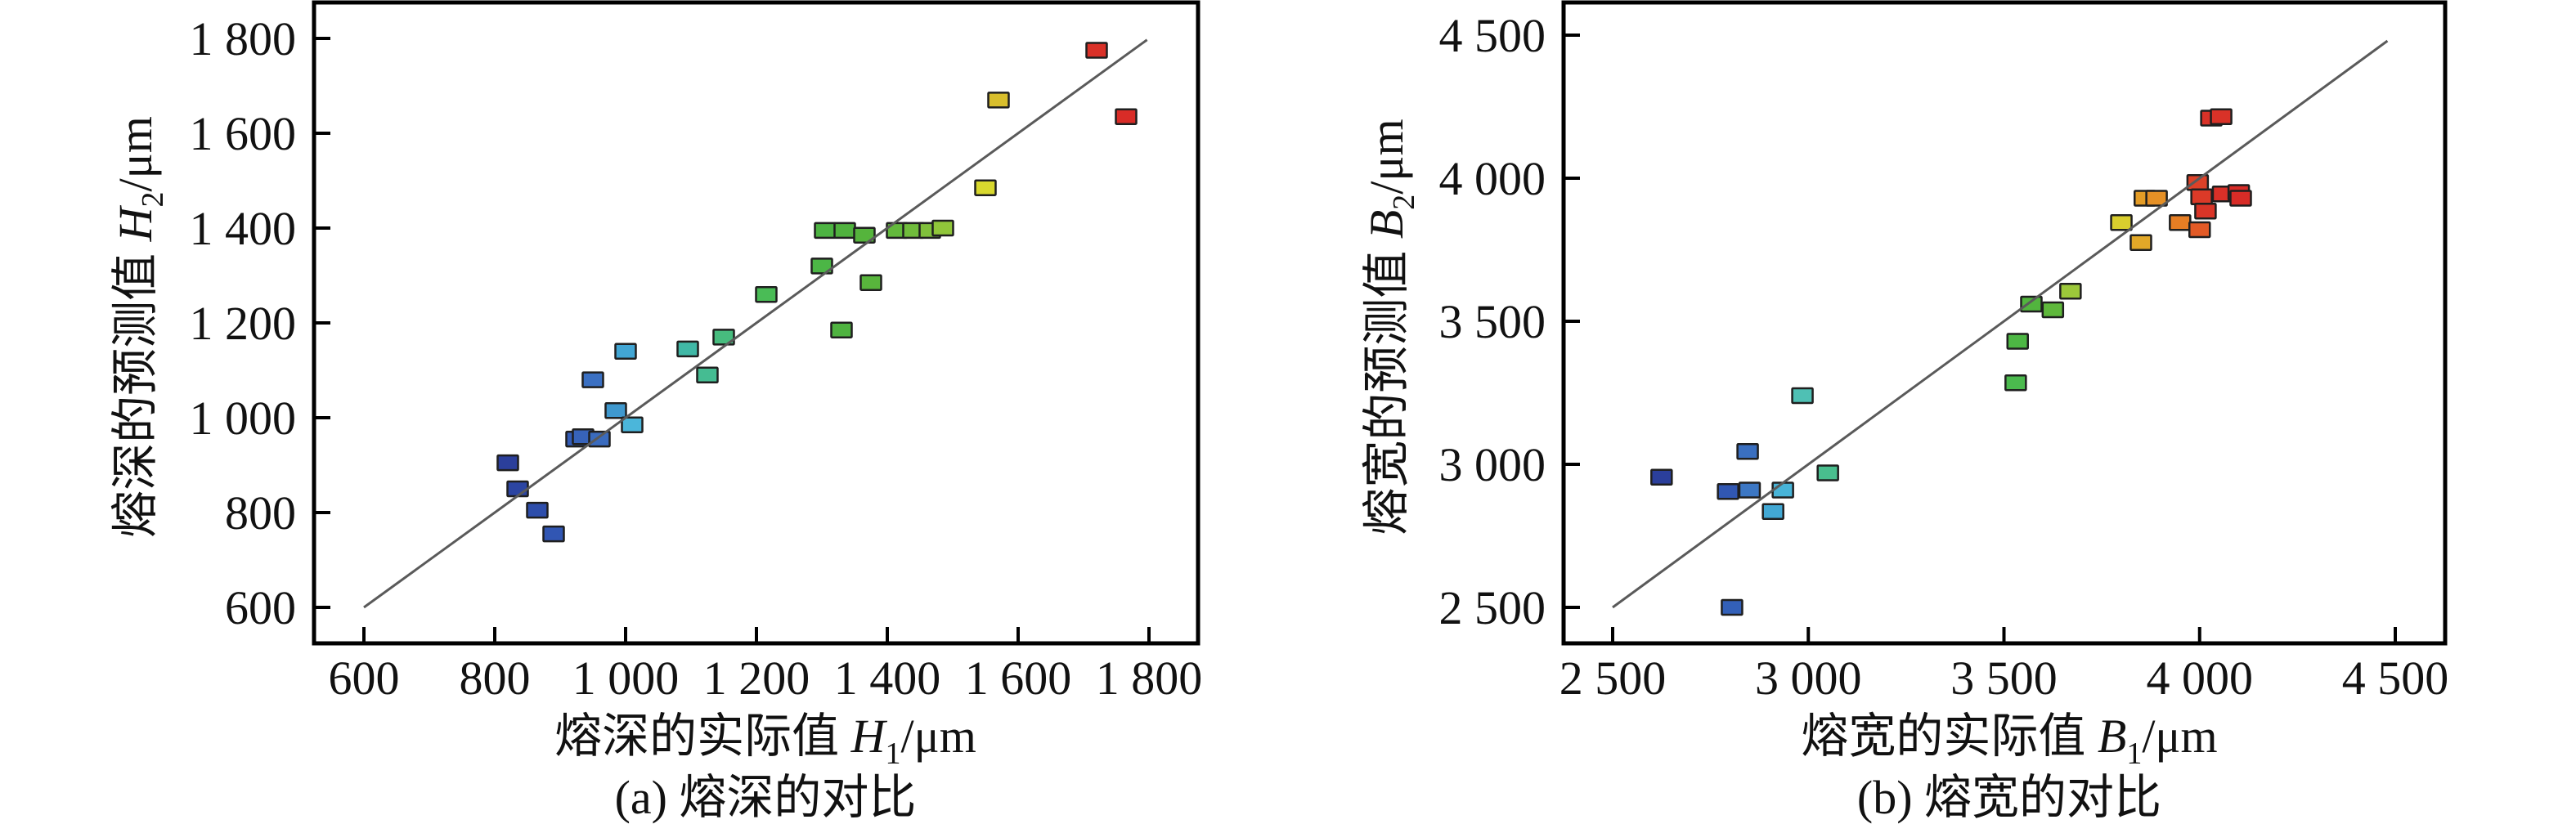  Describe the element at coordinates (2009, 797) in the screenshot. I see `caption-b: (b) 熔宽的对比` at that location.